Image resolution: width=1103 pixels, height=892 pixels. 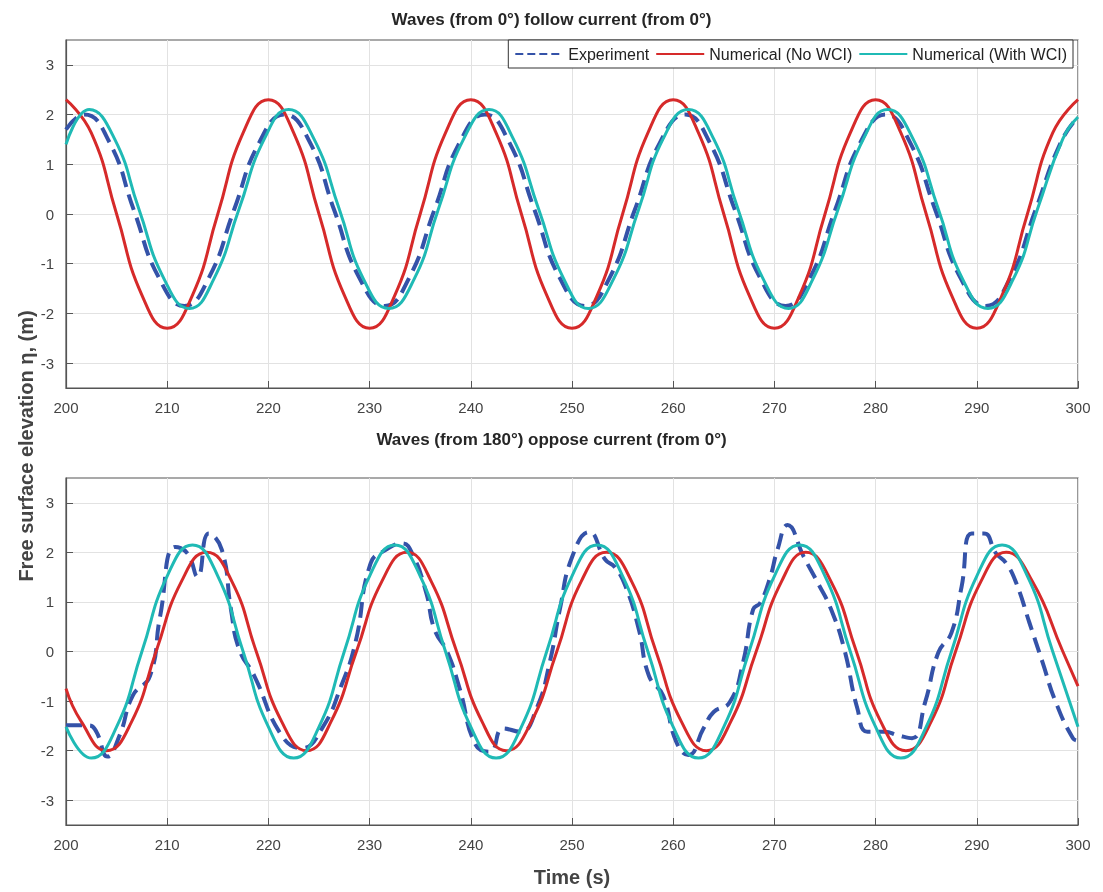 I want to click on chart-title: Waves (from 180°) oppose current (from 0°), so click(x=551, y=439).